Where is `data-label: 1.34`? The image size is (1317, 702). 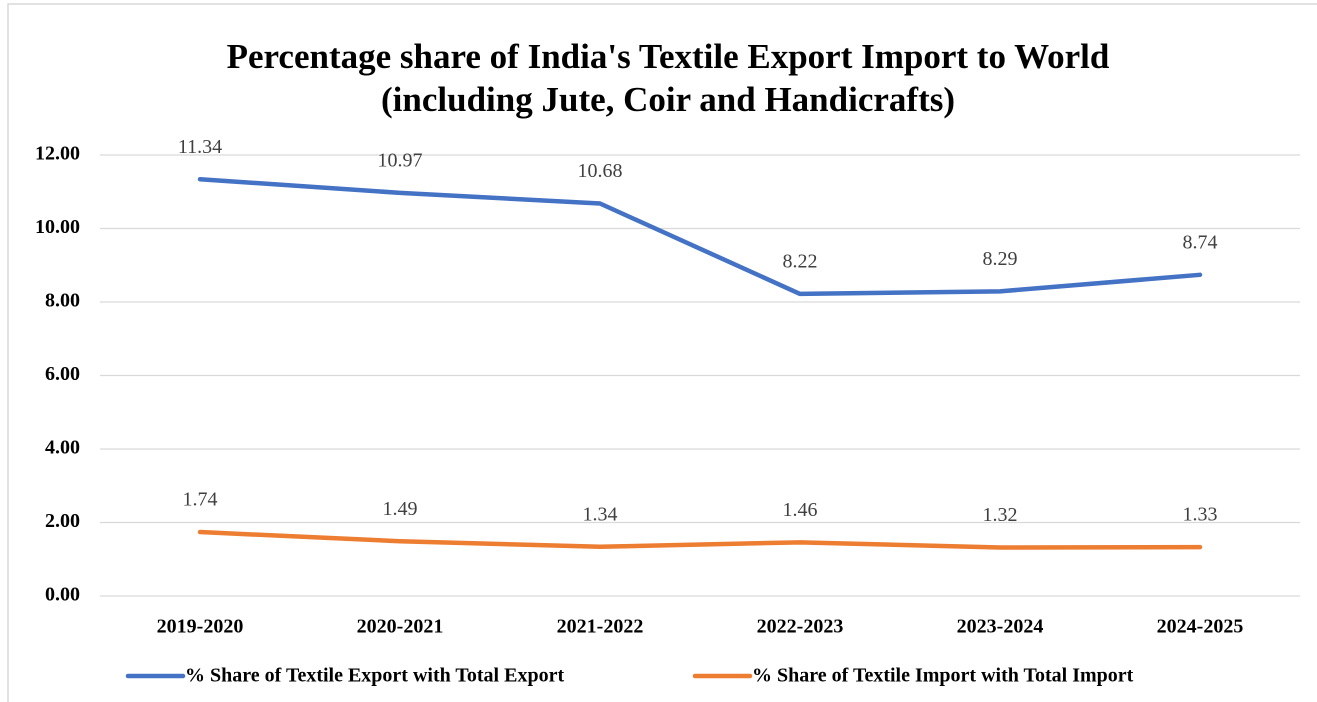 data-label: 1.34 is located at coordinates (600, 514).